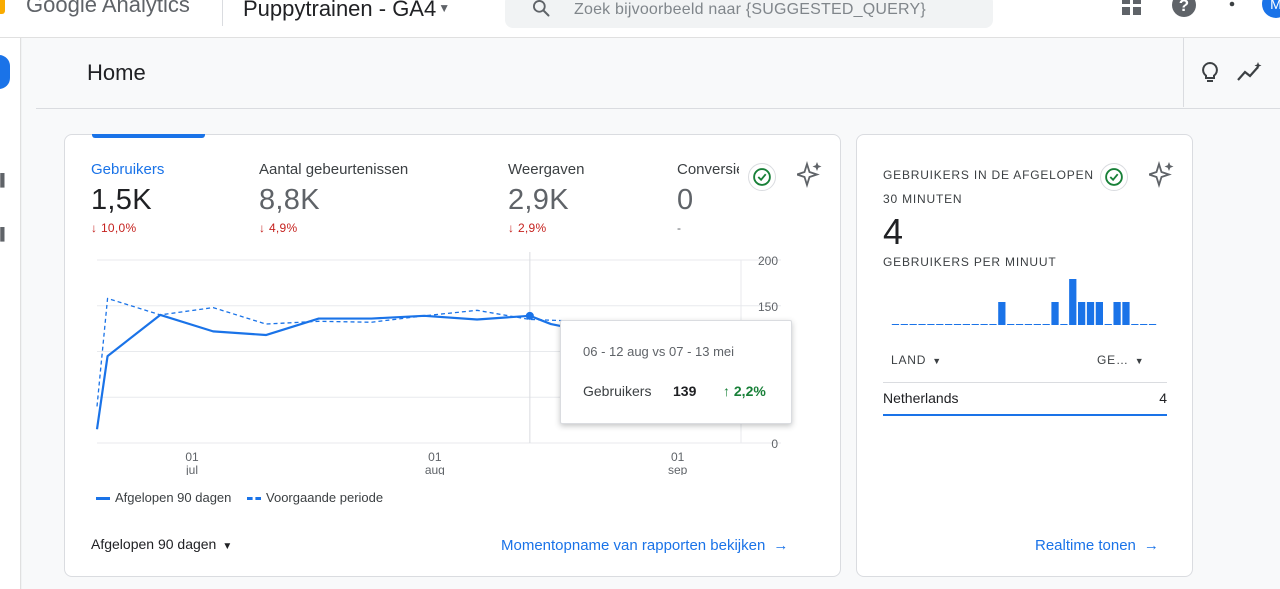 Image resolution: width=1280 pixels, height=589 pixels. What do you see at coordinates (121, 200) in the screenshot?
I see `metric-value: 1,5K` at bounding box center [121, 200].